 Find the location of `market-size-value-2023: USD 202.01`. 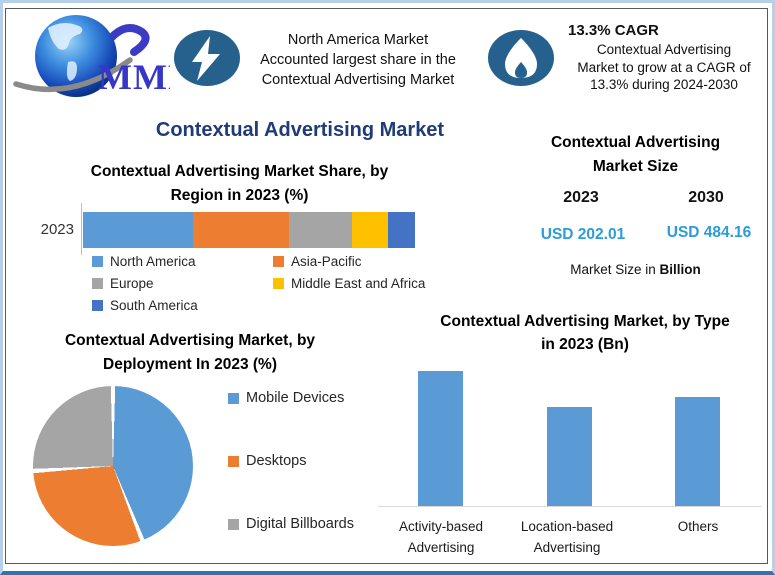

market-size-value-2023: USD 202.01 is located at coordinates (583, 234).